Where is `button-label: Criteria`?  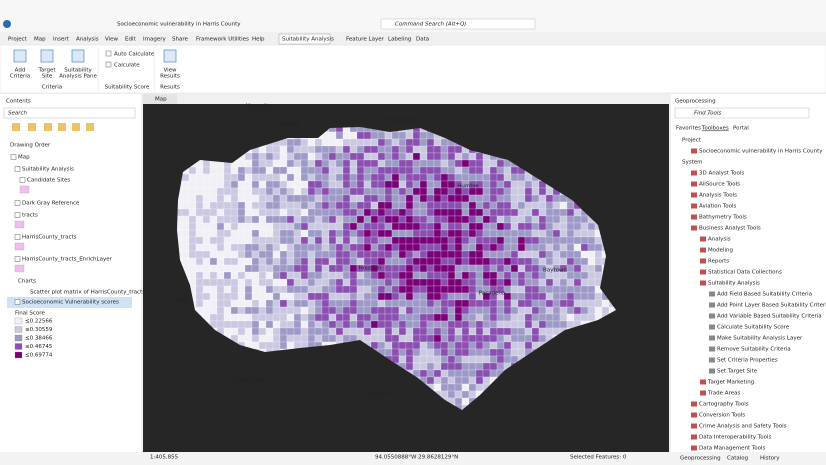 button-label: Criteria is located at coordinates (20, 77).